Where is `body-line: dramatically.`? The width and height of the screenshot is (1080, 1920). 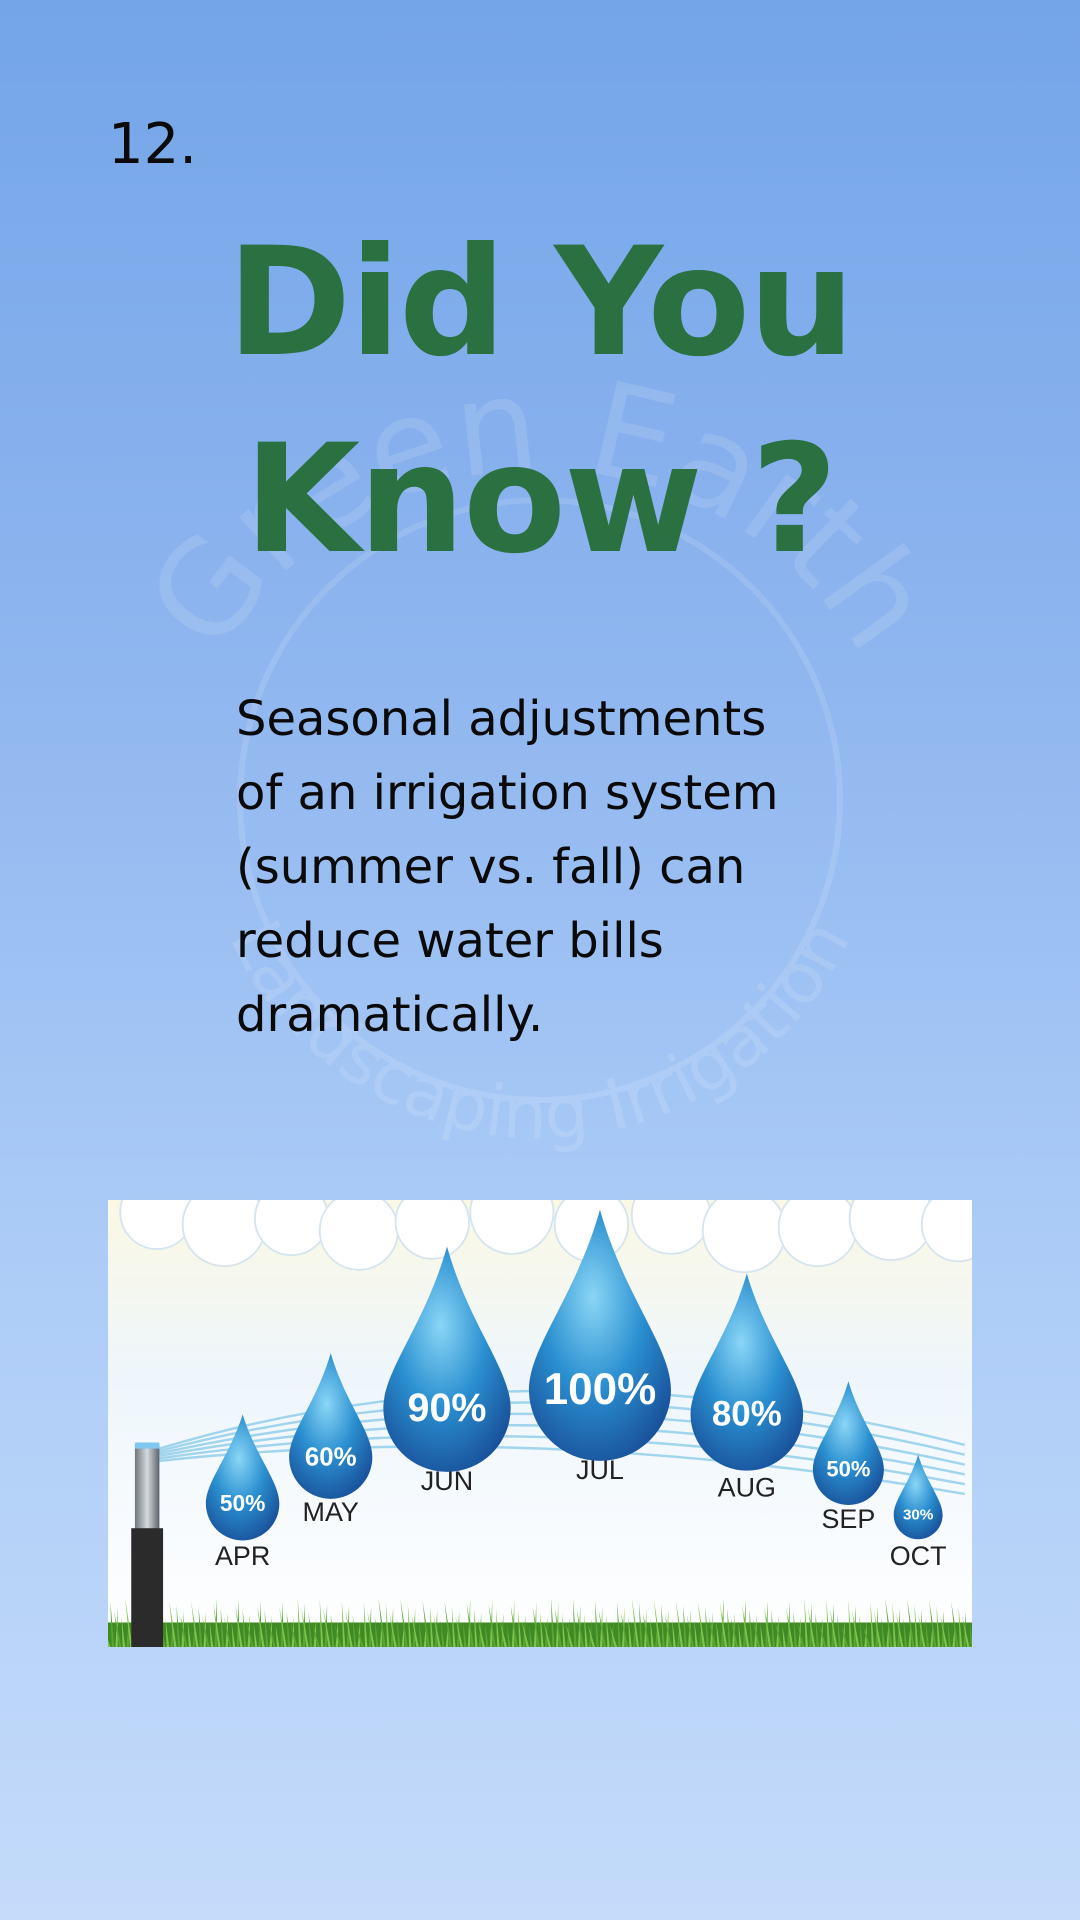
body-line: dramatically. is located at coordinates (390, 1015).